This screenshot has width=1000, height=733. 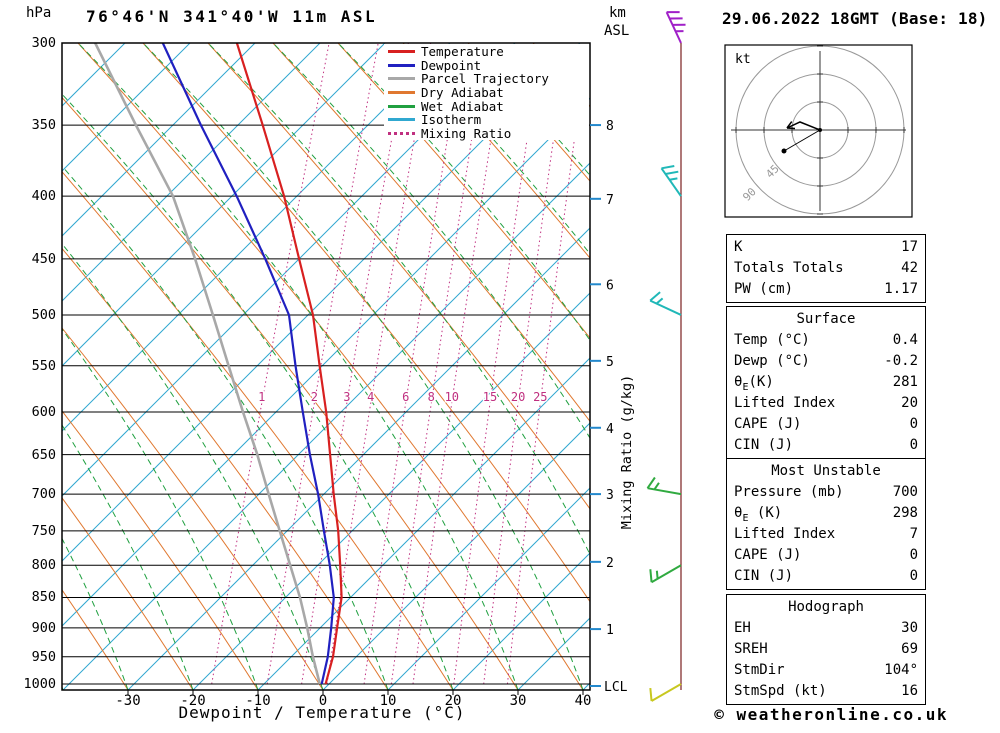 What do you see at coordinates (820, 130) in the screenshot?
I see `hodograph-origin-point` at bounding box center [820, 130].